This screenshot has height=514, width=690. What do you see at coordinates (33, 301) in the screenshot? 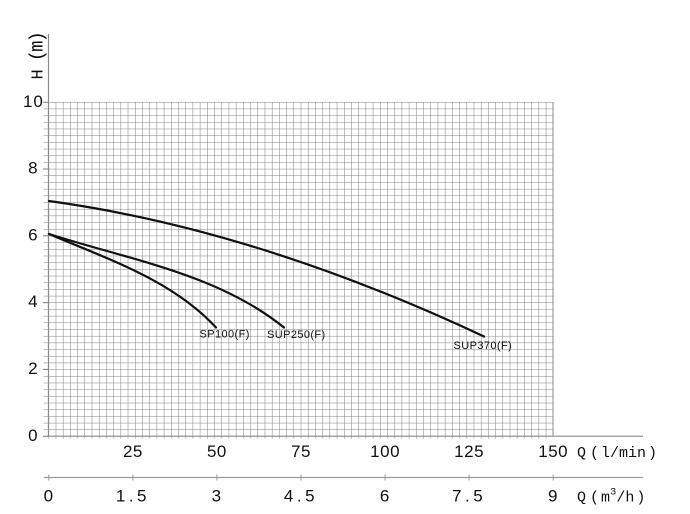
I see `svg-text: 4` at bounding box center [33, 301].